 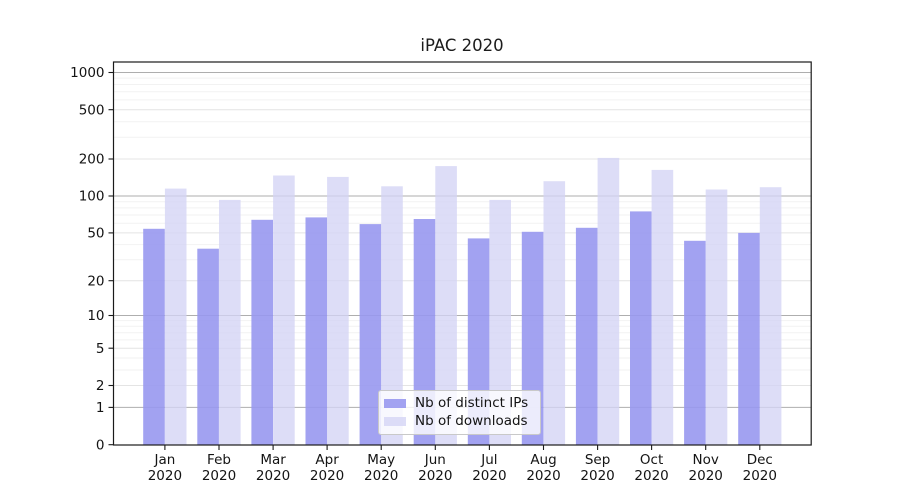 What do you see at coordinates (461, 45) in the screenshot?
I see `chart-title: iPAC 2020` at bounding box center [461, 45].